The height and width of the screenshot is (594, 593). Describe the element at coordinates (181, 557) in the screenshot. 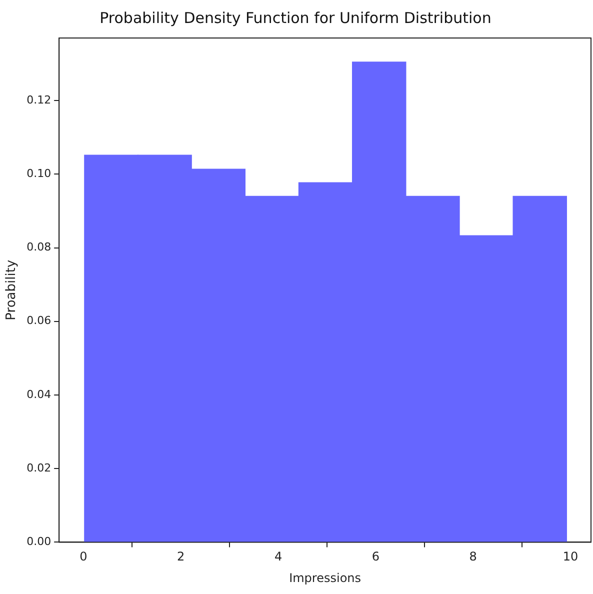

I see `x-tick-label: 2` at that location.